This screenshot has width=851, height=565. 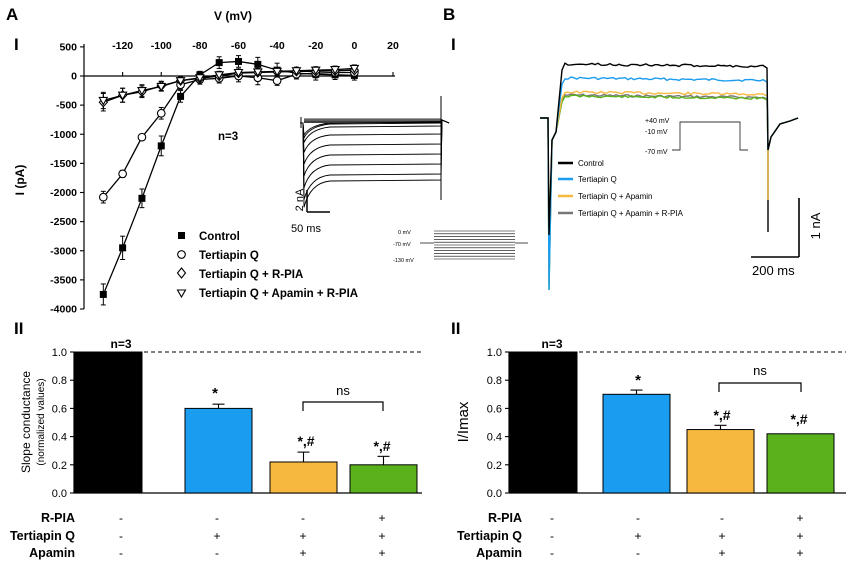 I want to click on inset-voltage-protocol, so click(x=474, y=245).